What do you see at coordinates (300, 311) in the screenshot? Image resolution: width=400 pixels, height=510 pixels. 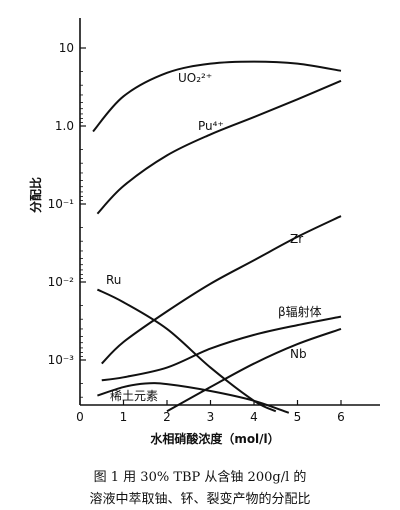 I see `series-label-4: β辐射体` at bounding box center [300, 311].